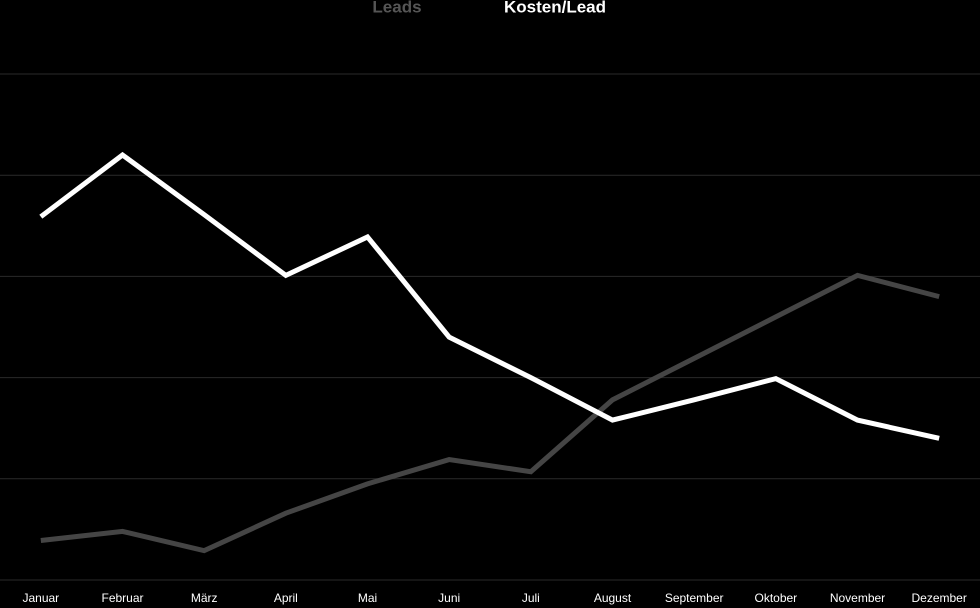 The width and height of the screenshot is (980, 608). What do you see at coordinates (122, 598) in the screenshot?
I see `x-tick-label: Februar` at bounding box center [122, 598].